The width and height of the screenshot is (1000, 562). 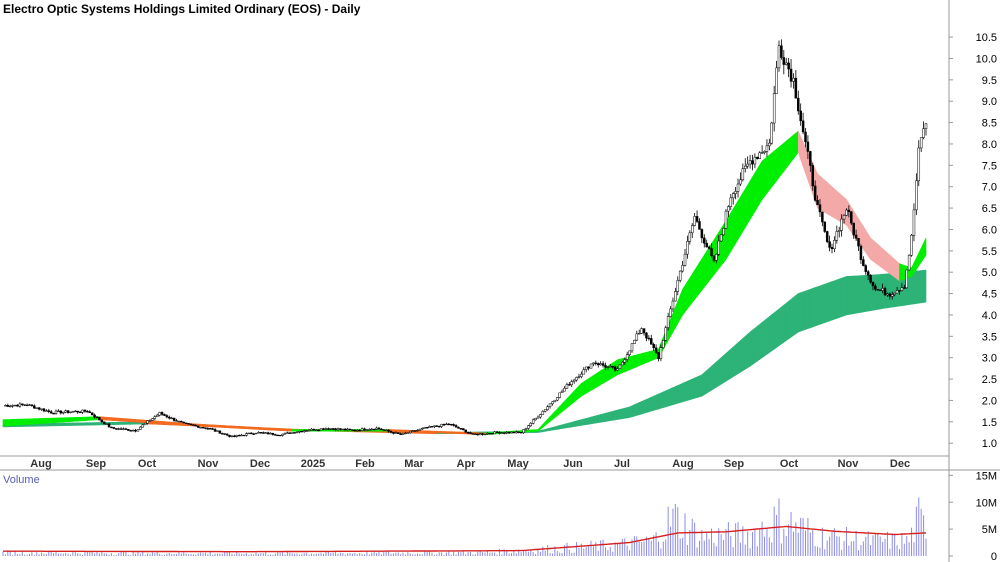 I want to click on date-tick-label: Dec, so click(x=900, y=464).